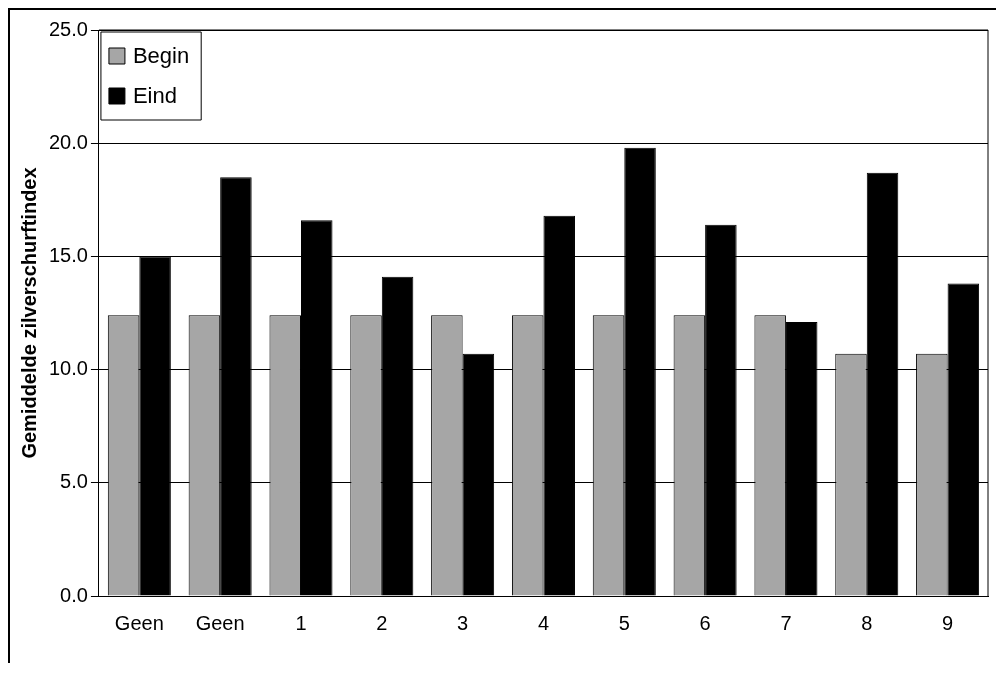 The width and height of the screenshot is (1004, 673). Describe the element at coordinates (867, 622) in the screenshot. I see `x-tick-label: 8` at that location.